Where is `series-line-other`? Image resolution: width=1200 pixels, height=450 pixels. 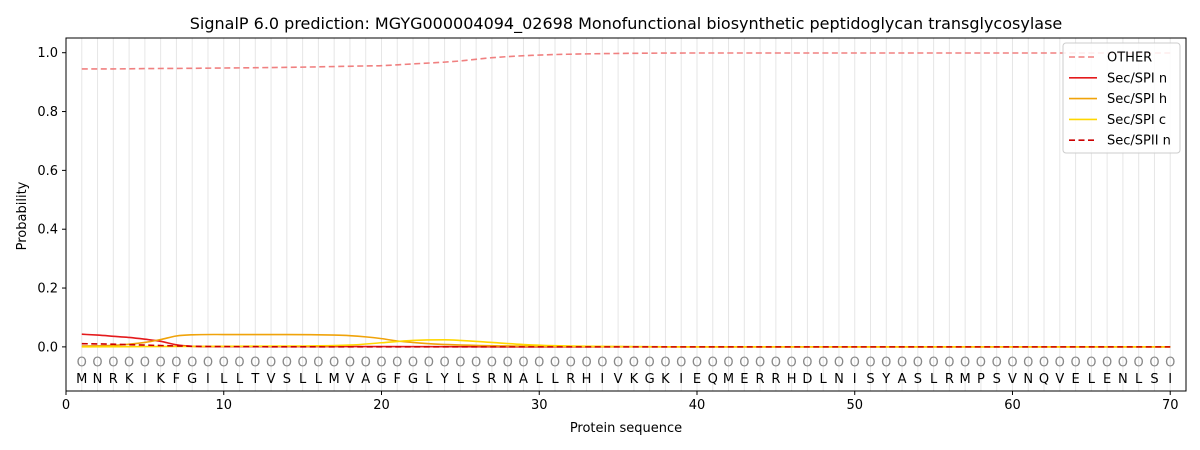
series-line-other is located at coordinates (626, 61).